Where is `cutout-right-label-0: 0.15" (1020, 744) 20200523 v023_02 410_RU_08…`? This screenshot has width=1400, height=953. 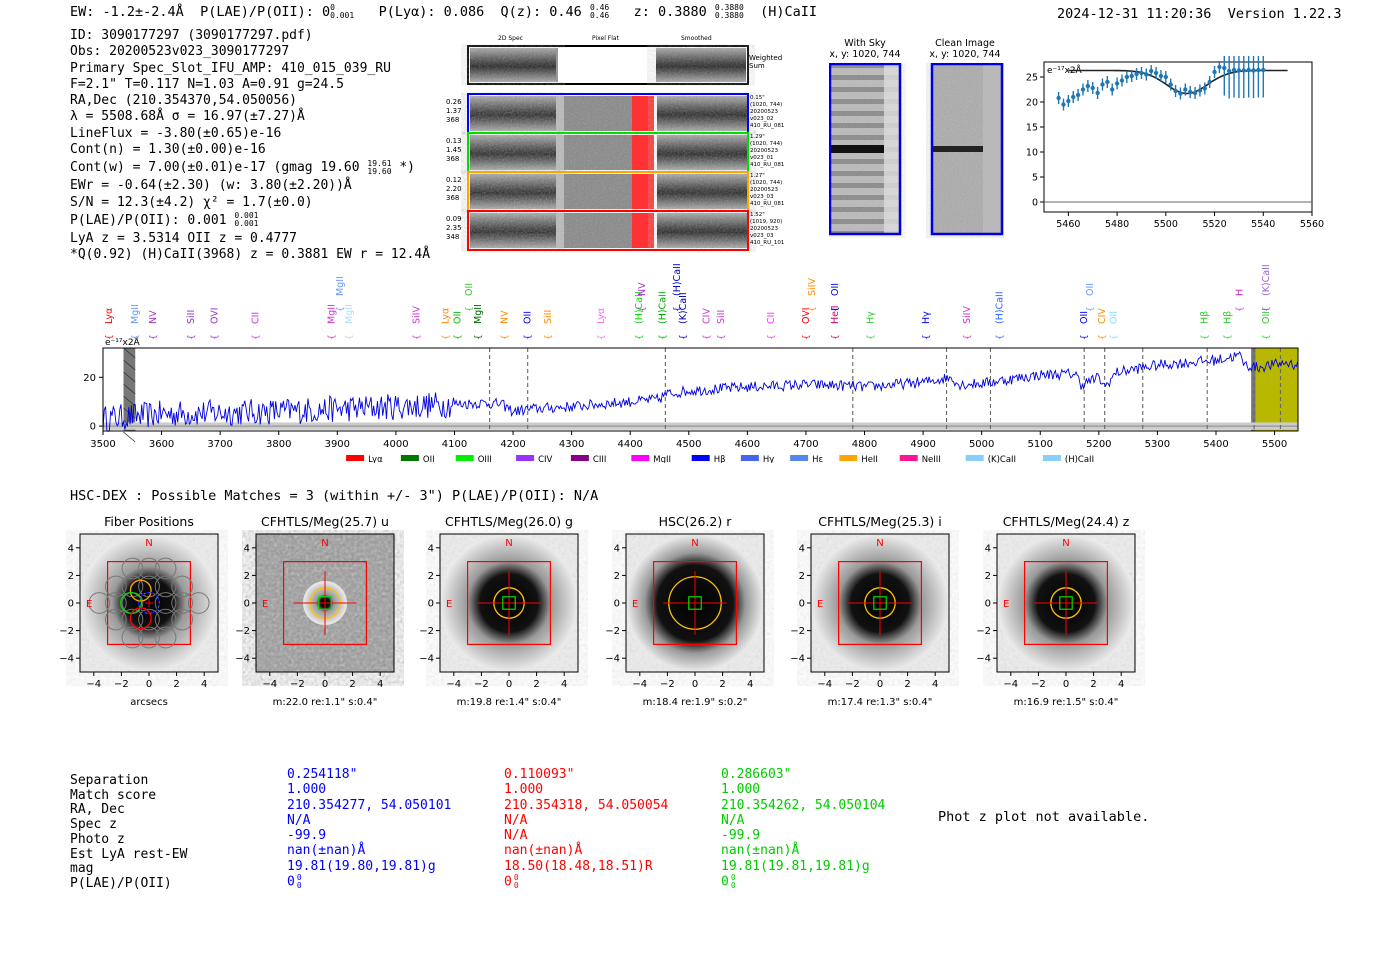
cutout-right-label-0: 0.15" (1020, 744) 20200523 v023_02 410_RU_08… is located at coordinates (767, 112).